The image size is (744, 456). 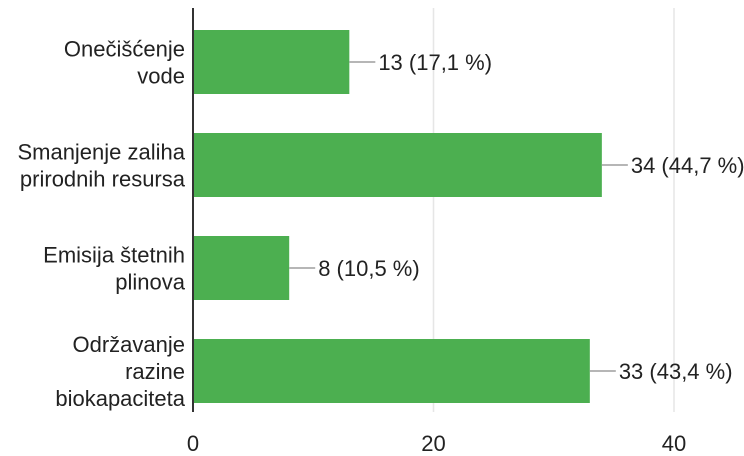 What do you see at coordinates (101, 152) in the screenshot?
I see `category-label-line: Smanjenje zaliha` at bounding box center [101, 152].